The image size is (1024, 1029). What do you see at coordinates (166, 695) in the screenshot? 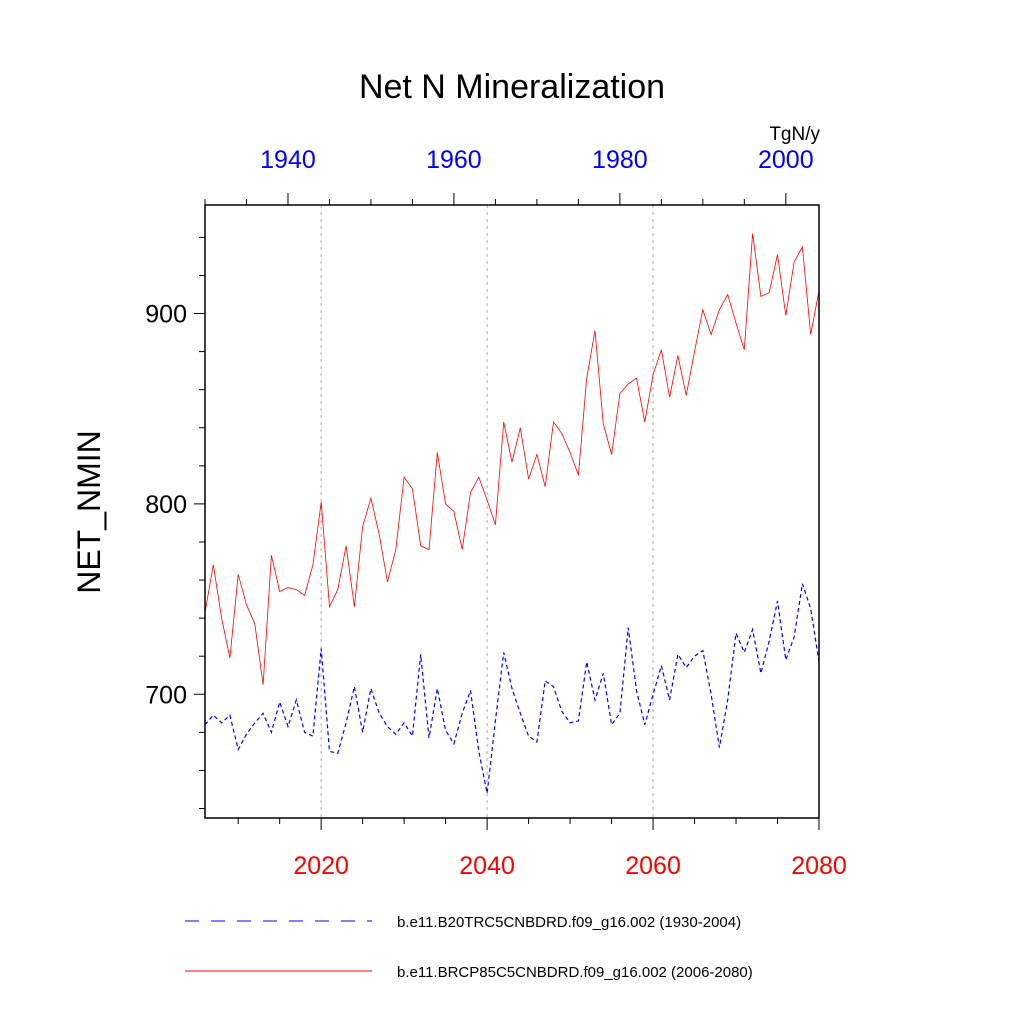
I see `y-tick-label-700: 700` at bounding box center [166, 695].